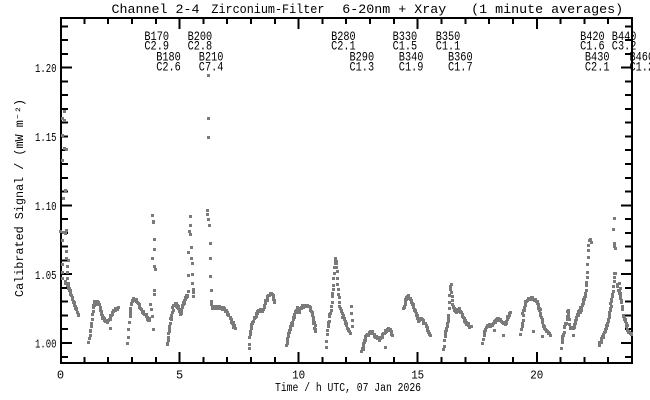 The height and width of the screenshot is (400, 650). What do you see at coordinates (211, 58) in the screenshot?
I see `svg-text: B210` at bounding box center [211, 58].